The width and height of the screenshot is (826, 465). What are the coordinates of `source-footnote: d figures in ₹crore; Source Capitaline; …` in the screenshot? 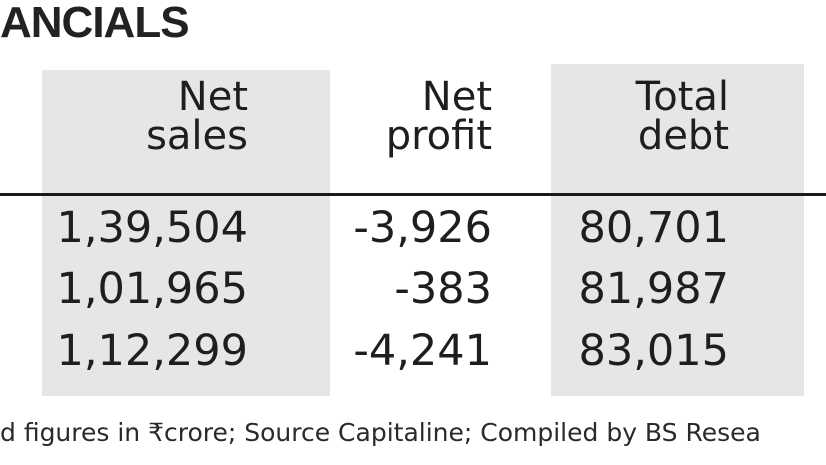 It's located at (380, 432).